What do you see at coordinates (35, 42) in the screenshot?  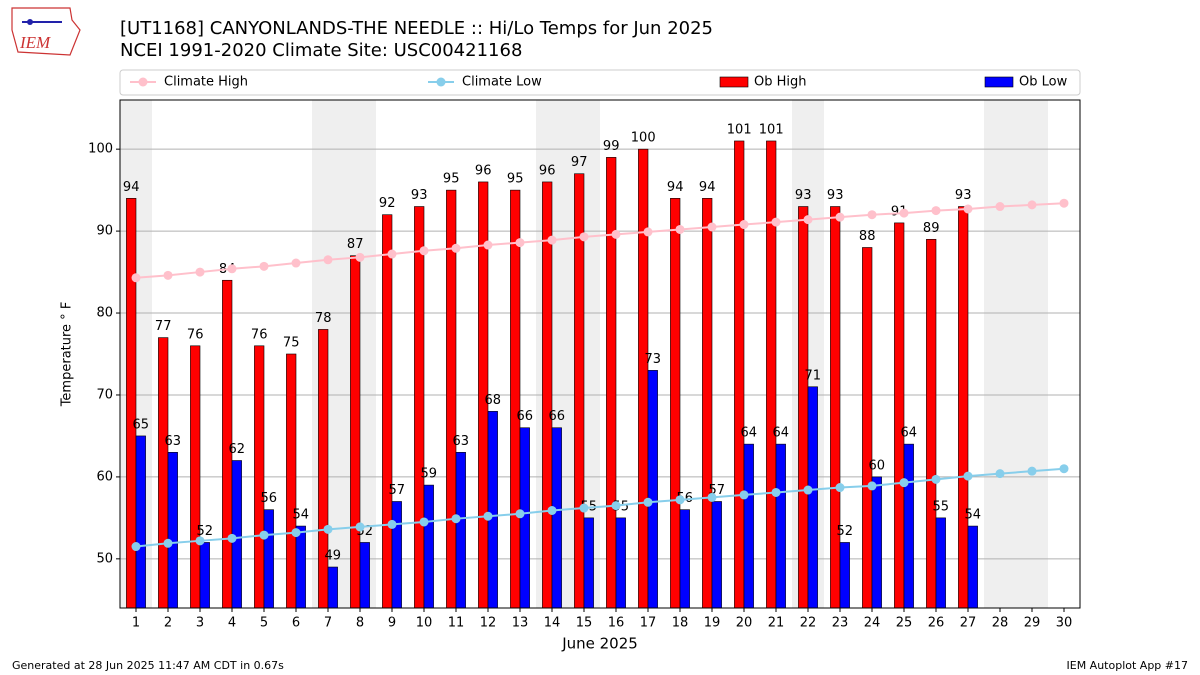 I see `logo-text: IEM` at bounding box center [35, 42].